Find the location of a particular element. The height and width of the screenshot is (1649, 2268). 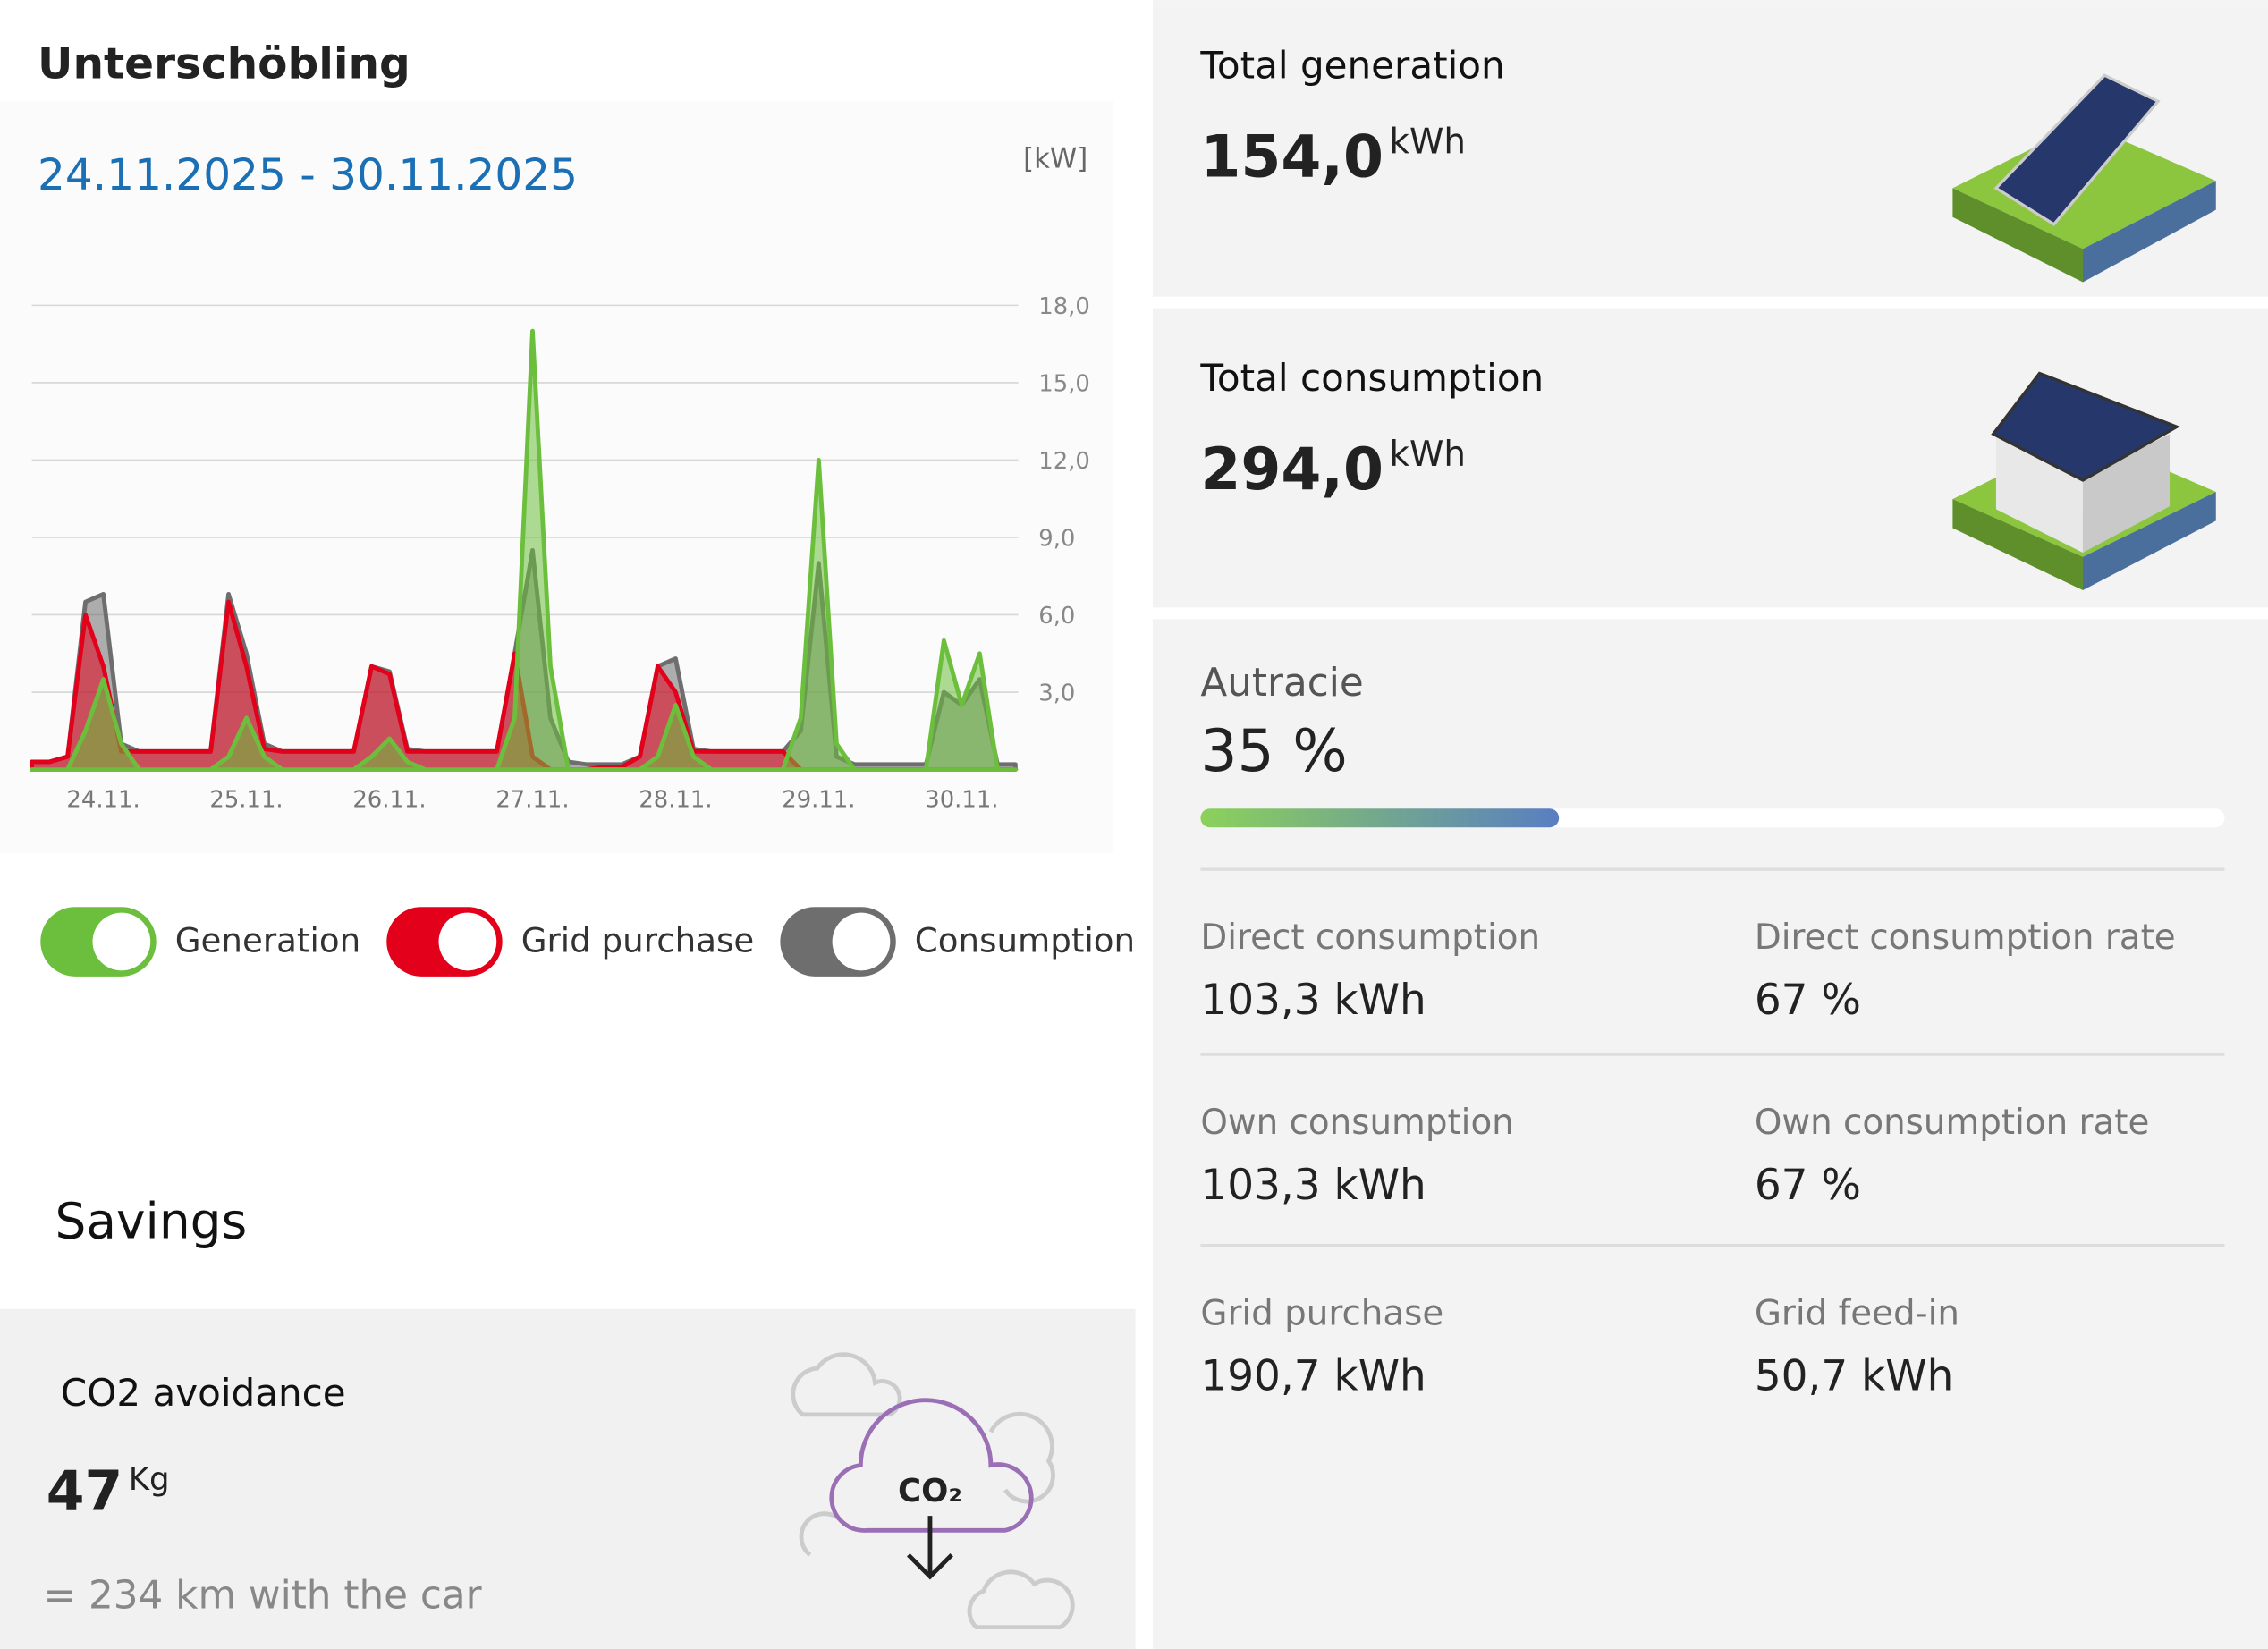

stat-value: 190,7 kWh is located at coordinates (1313, 1375).